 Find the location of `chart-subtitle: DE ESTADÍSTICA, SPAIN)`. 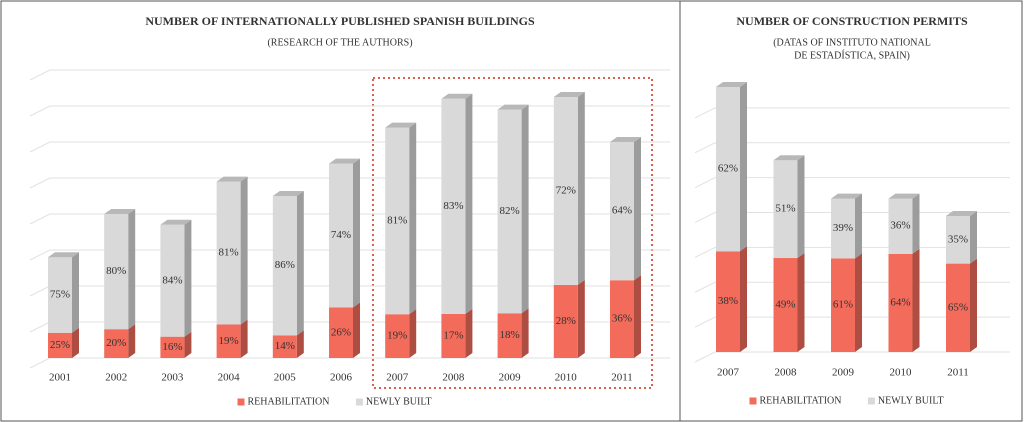

chart-subtitle: DE ESTADÍSTICA, SPAIN) is located at coordinates (852, 55).